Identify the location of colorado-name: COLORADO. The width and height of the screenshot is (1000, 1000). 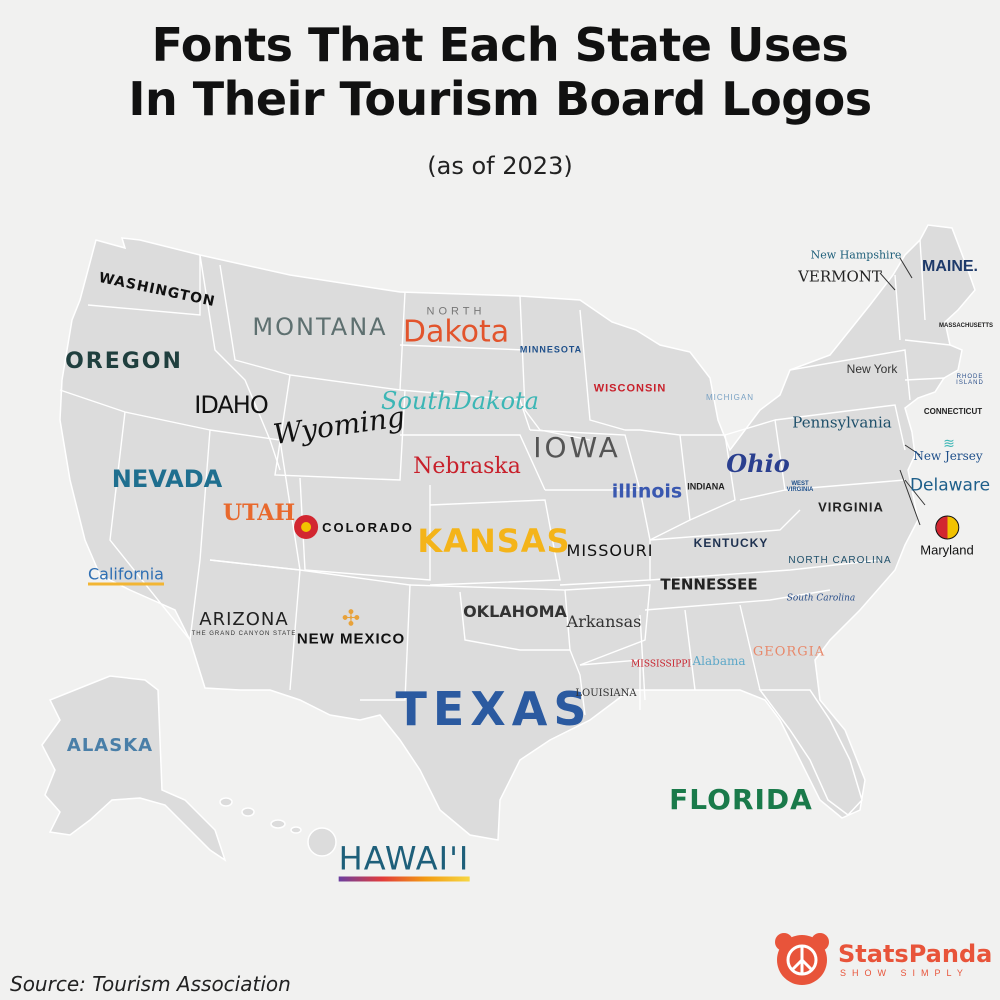
(368, 527).